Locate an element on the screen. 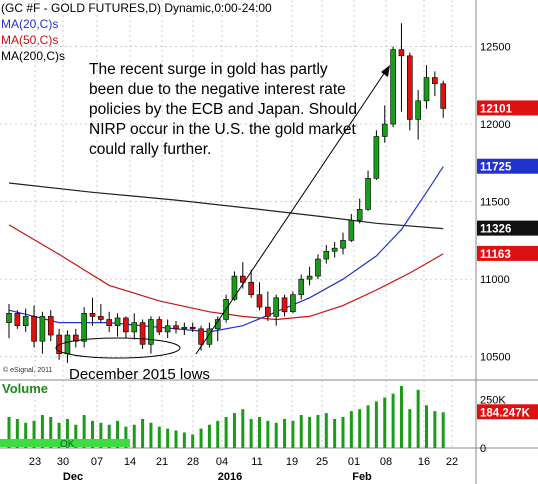  copyright-text: © eSignal, 2011 is located at coordinates (28, 370).